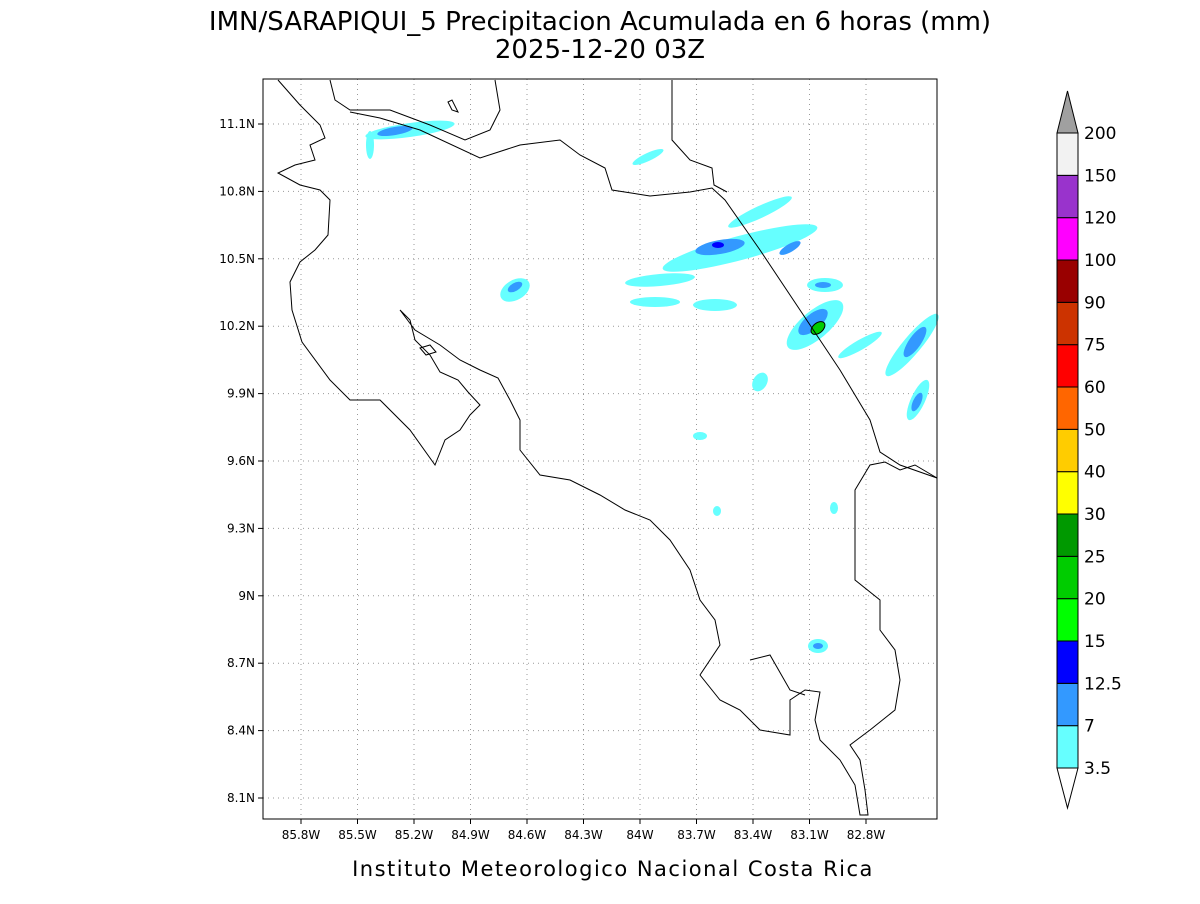  What do you see at coordinates (241, 394) in the screenshot?
I see `lat-label: 9.9N` at bounding box center [241, 394].